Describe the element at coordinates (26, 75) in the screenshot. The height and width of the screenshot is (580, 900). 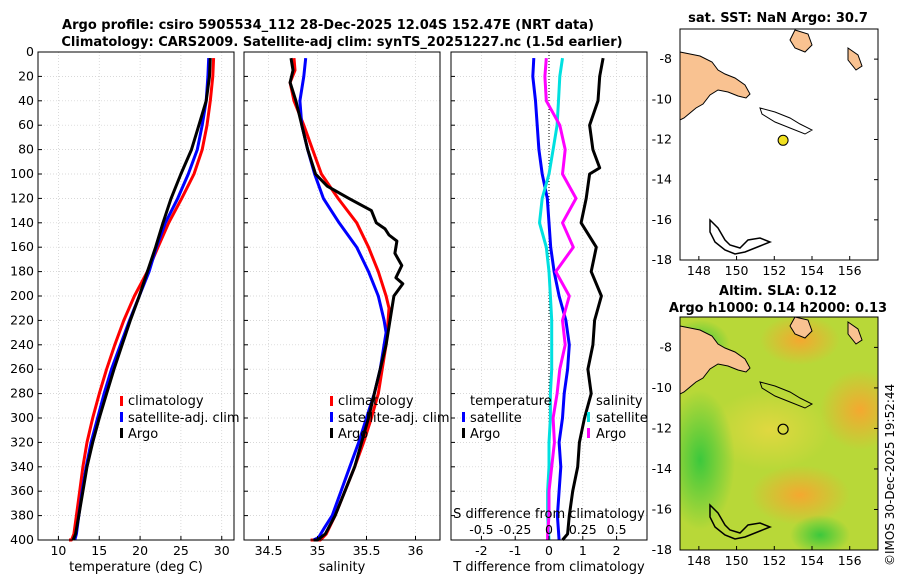
I see `ytick-label-20: 20` at that location.